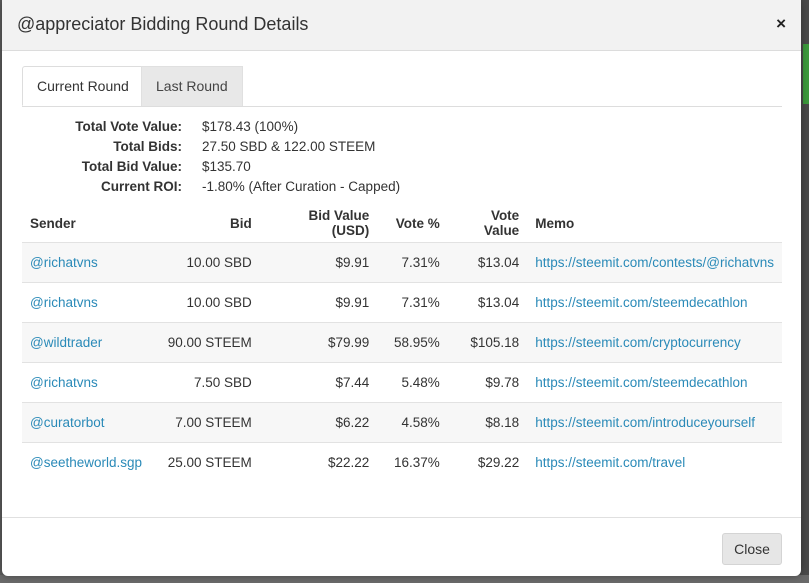  What do you see at coordinates (147, 146) in the screenshot?
I see `summary-label: Total Bids:` at bounding box center [147, 146].